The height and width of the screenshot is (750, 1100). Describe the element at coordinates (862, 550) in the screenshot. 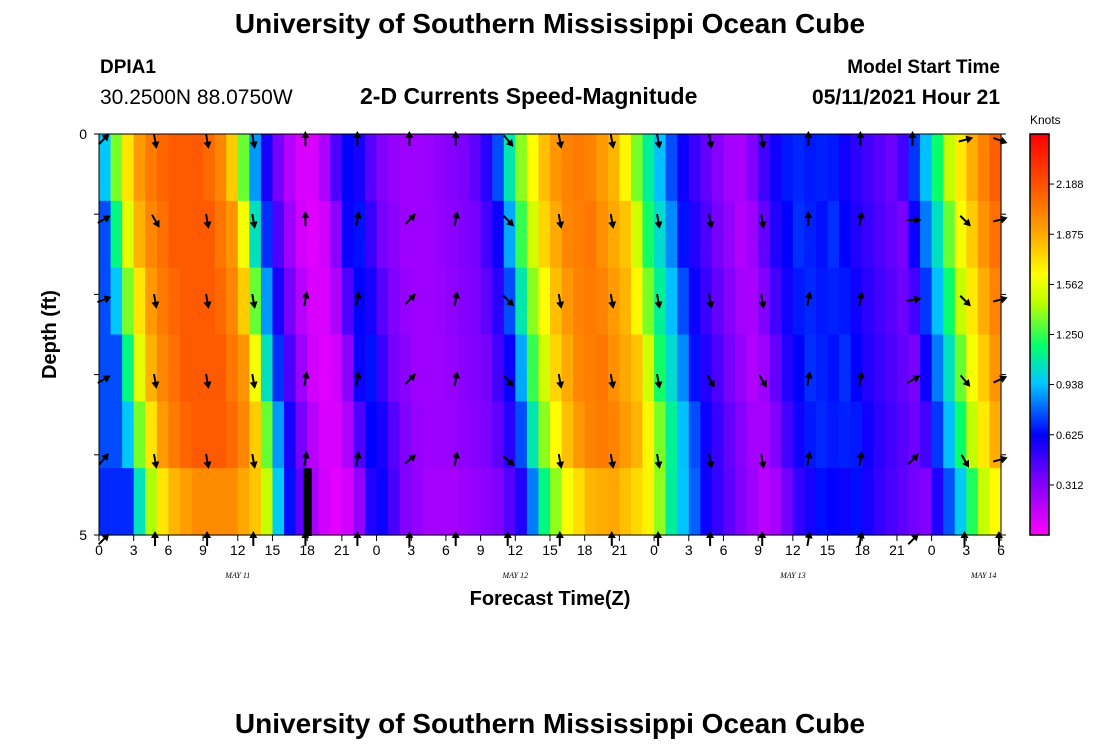

I see `x-tick-label: 18` at that location.